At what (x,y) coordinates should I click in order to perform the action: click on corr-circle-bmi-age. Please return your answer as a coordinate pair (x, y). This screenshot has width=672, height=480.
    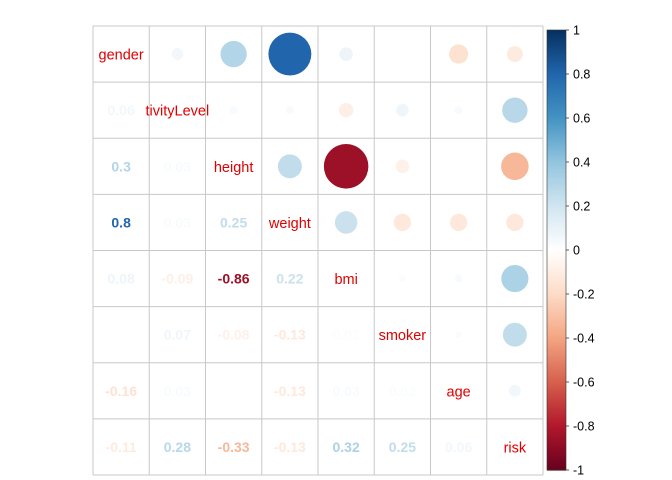
    Looking at the image, I should click on (458, 278).